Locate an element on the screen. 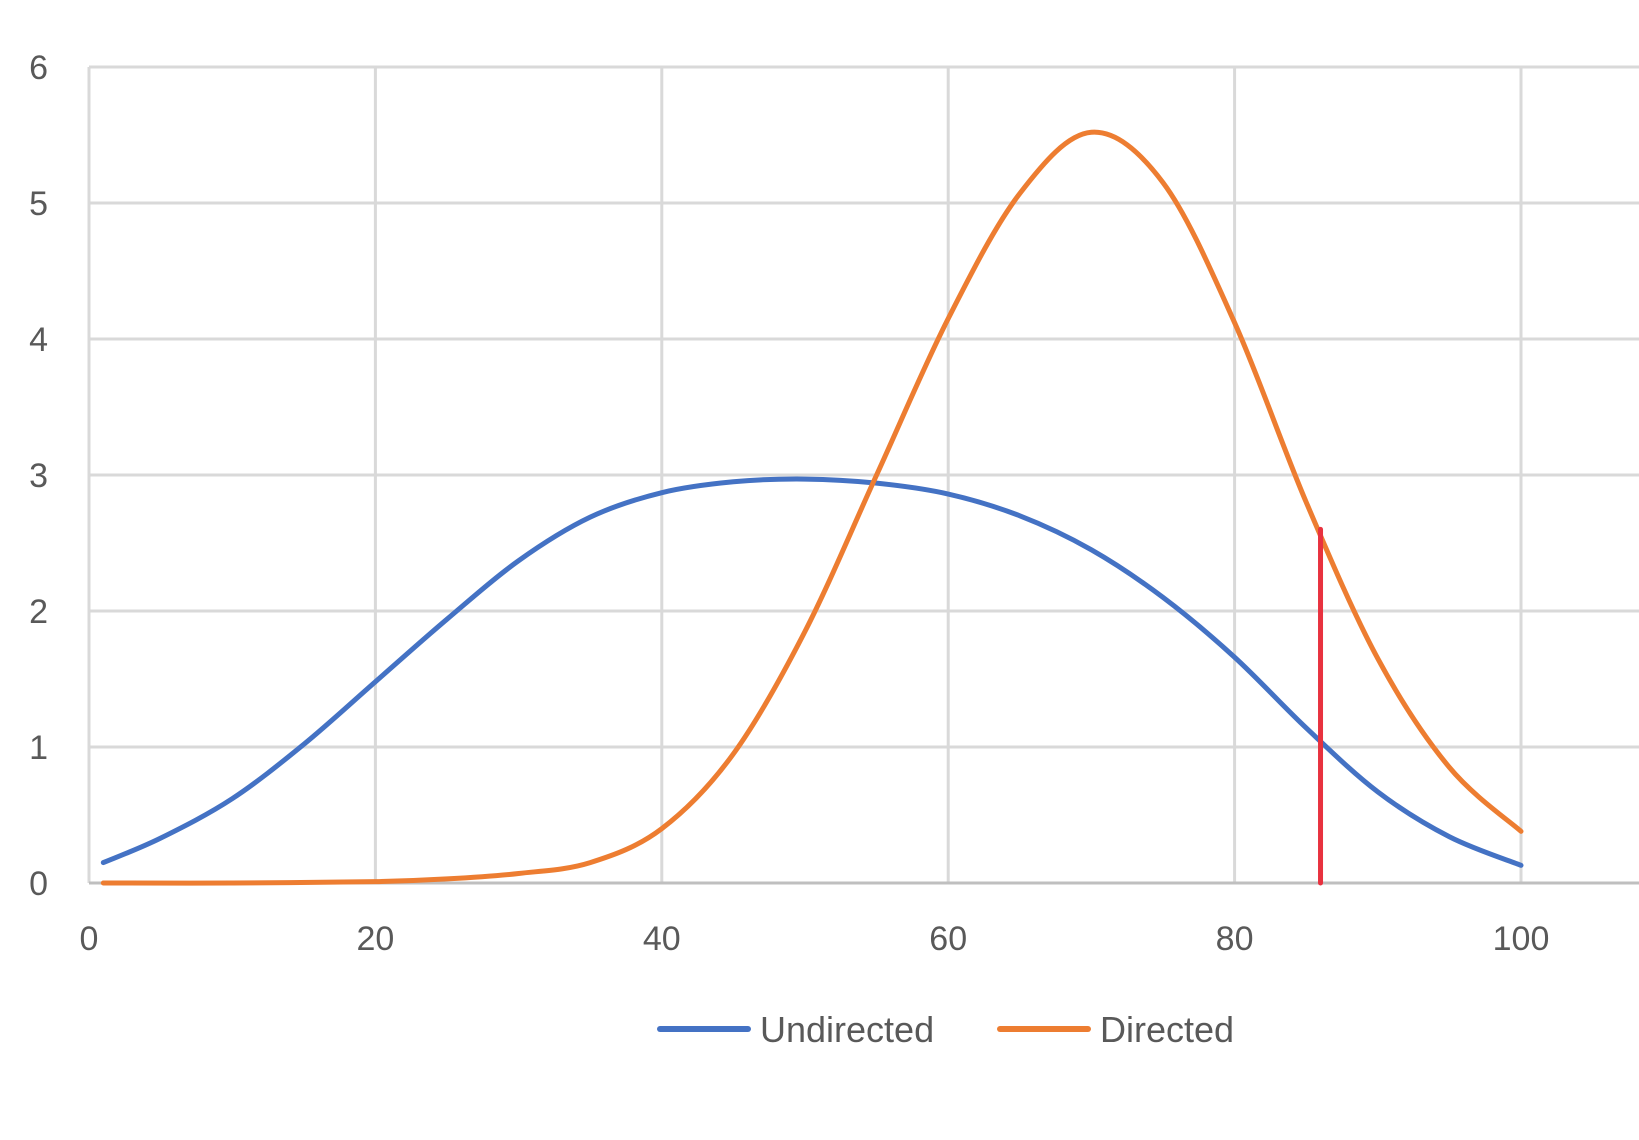 The image size is (1639, 1140). y-tick-label: 1 is located at coordinates (38, 748).